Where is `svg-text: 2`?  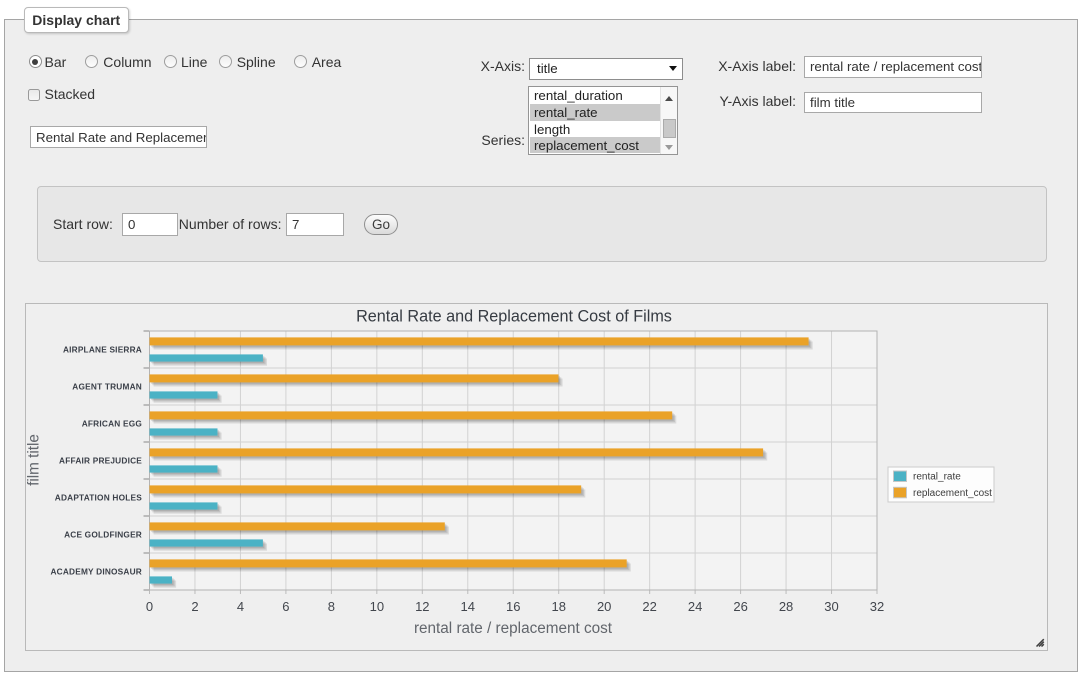
svg-text: 2 is located at coordinates (194, 606).